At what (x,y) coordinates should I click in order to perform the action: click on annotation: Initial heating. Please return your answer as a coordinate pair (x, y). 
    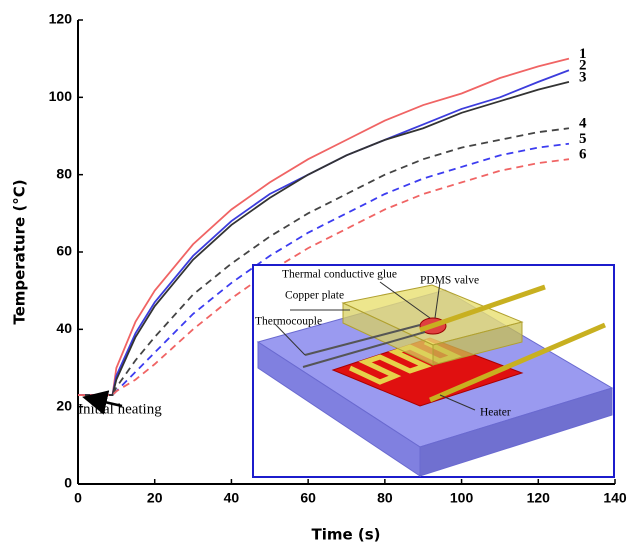
    Looking at the image, I should click on (120, 409).